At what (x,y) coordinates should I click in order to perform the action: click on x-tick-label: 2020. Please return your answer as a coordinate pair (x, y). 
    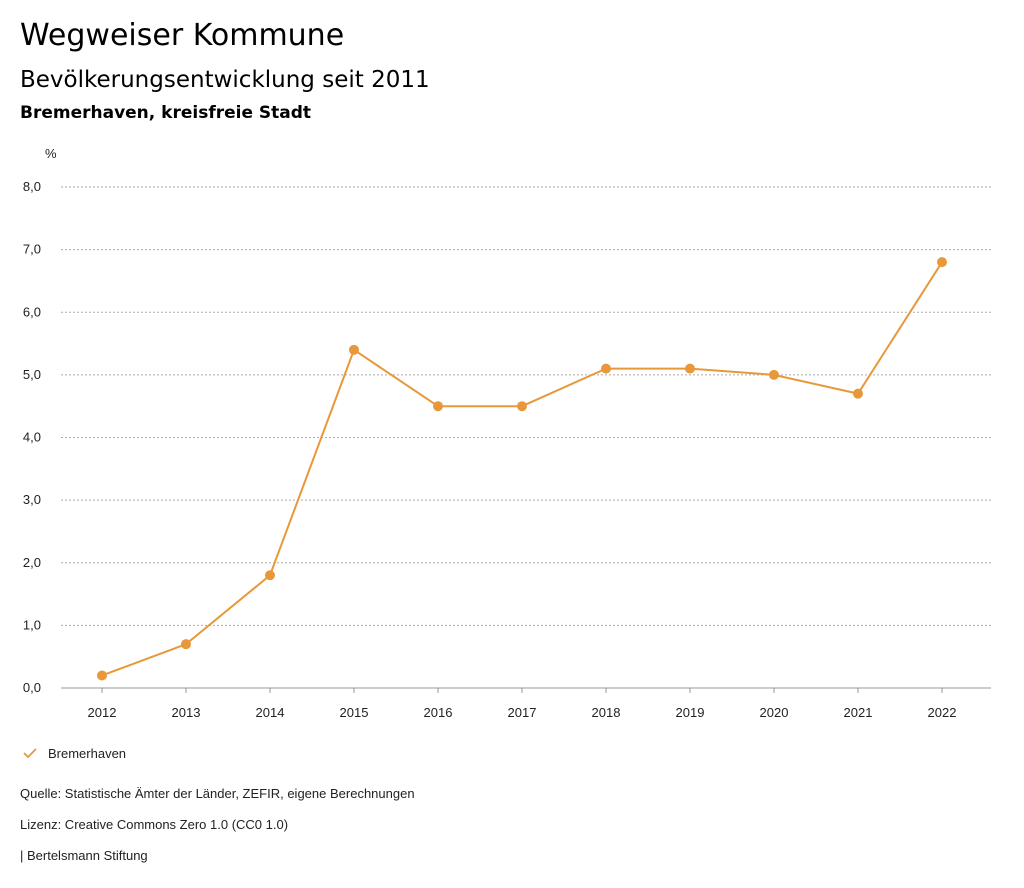
    Looking at the image, I should click on (774, 712).